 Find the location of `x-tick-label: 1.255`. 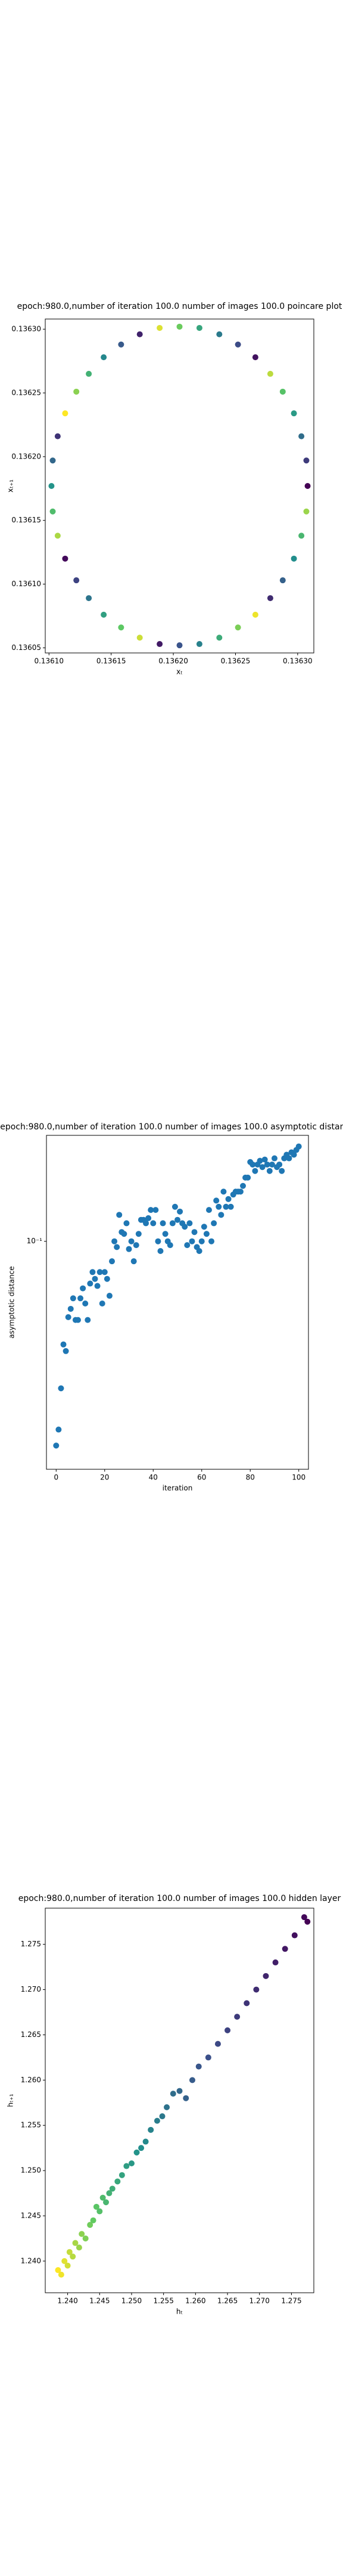

x-tick-label: 1.255 is located at coordinates (163, 2301).